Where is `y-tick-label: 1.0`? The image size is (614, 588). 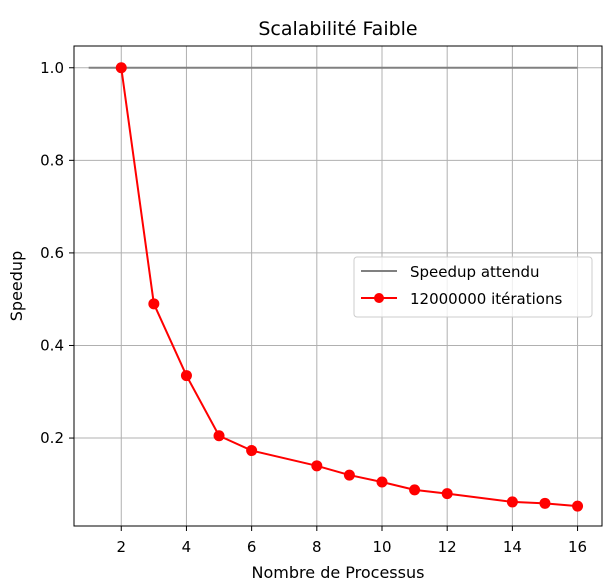 y-tick-label: 1.0 is located at coordinates (52, 68).